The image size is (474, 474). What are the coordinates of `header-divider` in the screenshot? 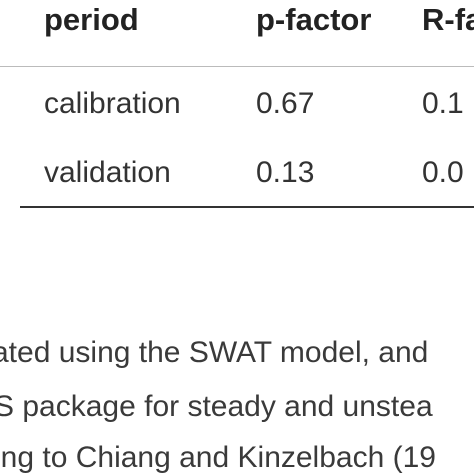 It's located at (237, 66).